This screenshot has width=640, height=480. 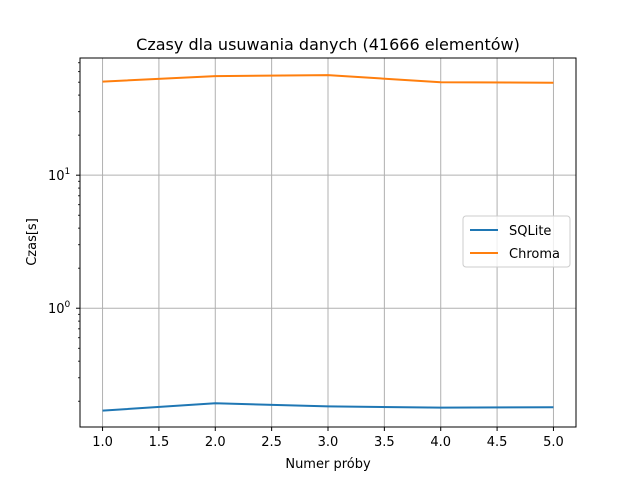 I want to click on legend: SQLite Chroma, so click(x=516, y=241).